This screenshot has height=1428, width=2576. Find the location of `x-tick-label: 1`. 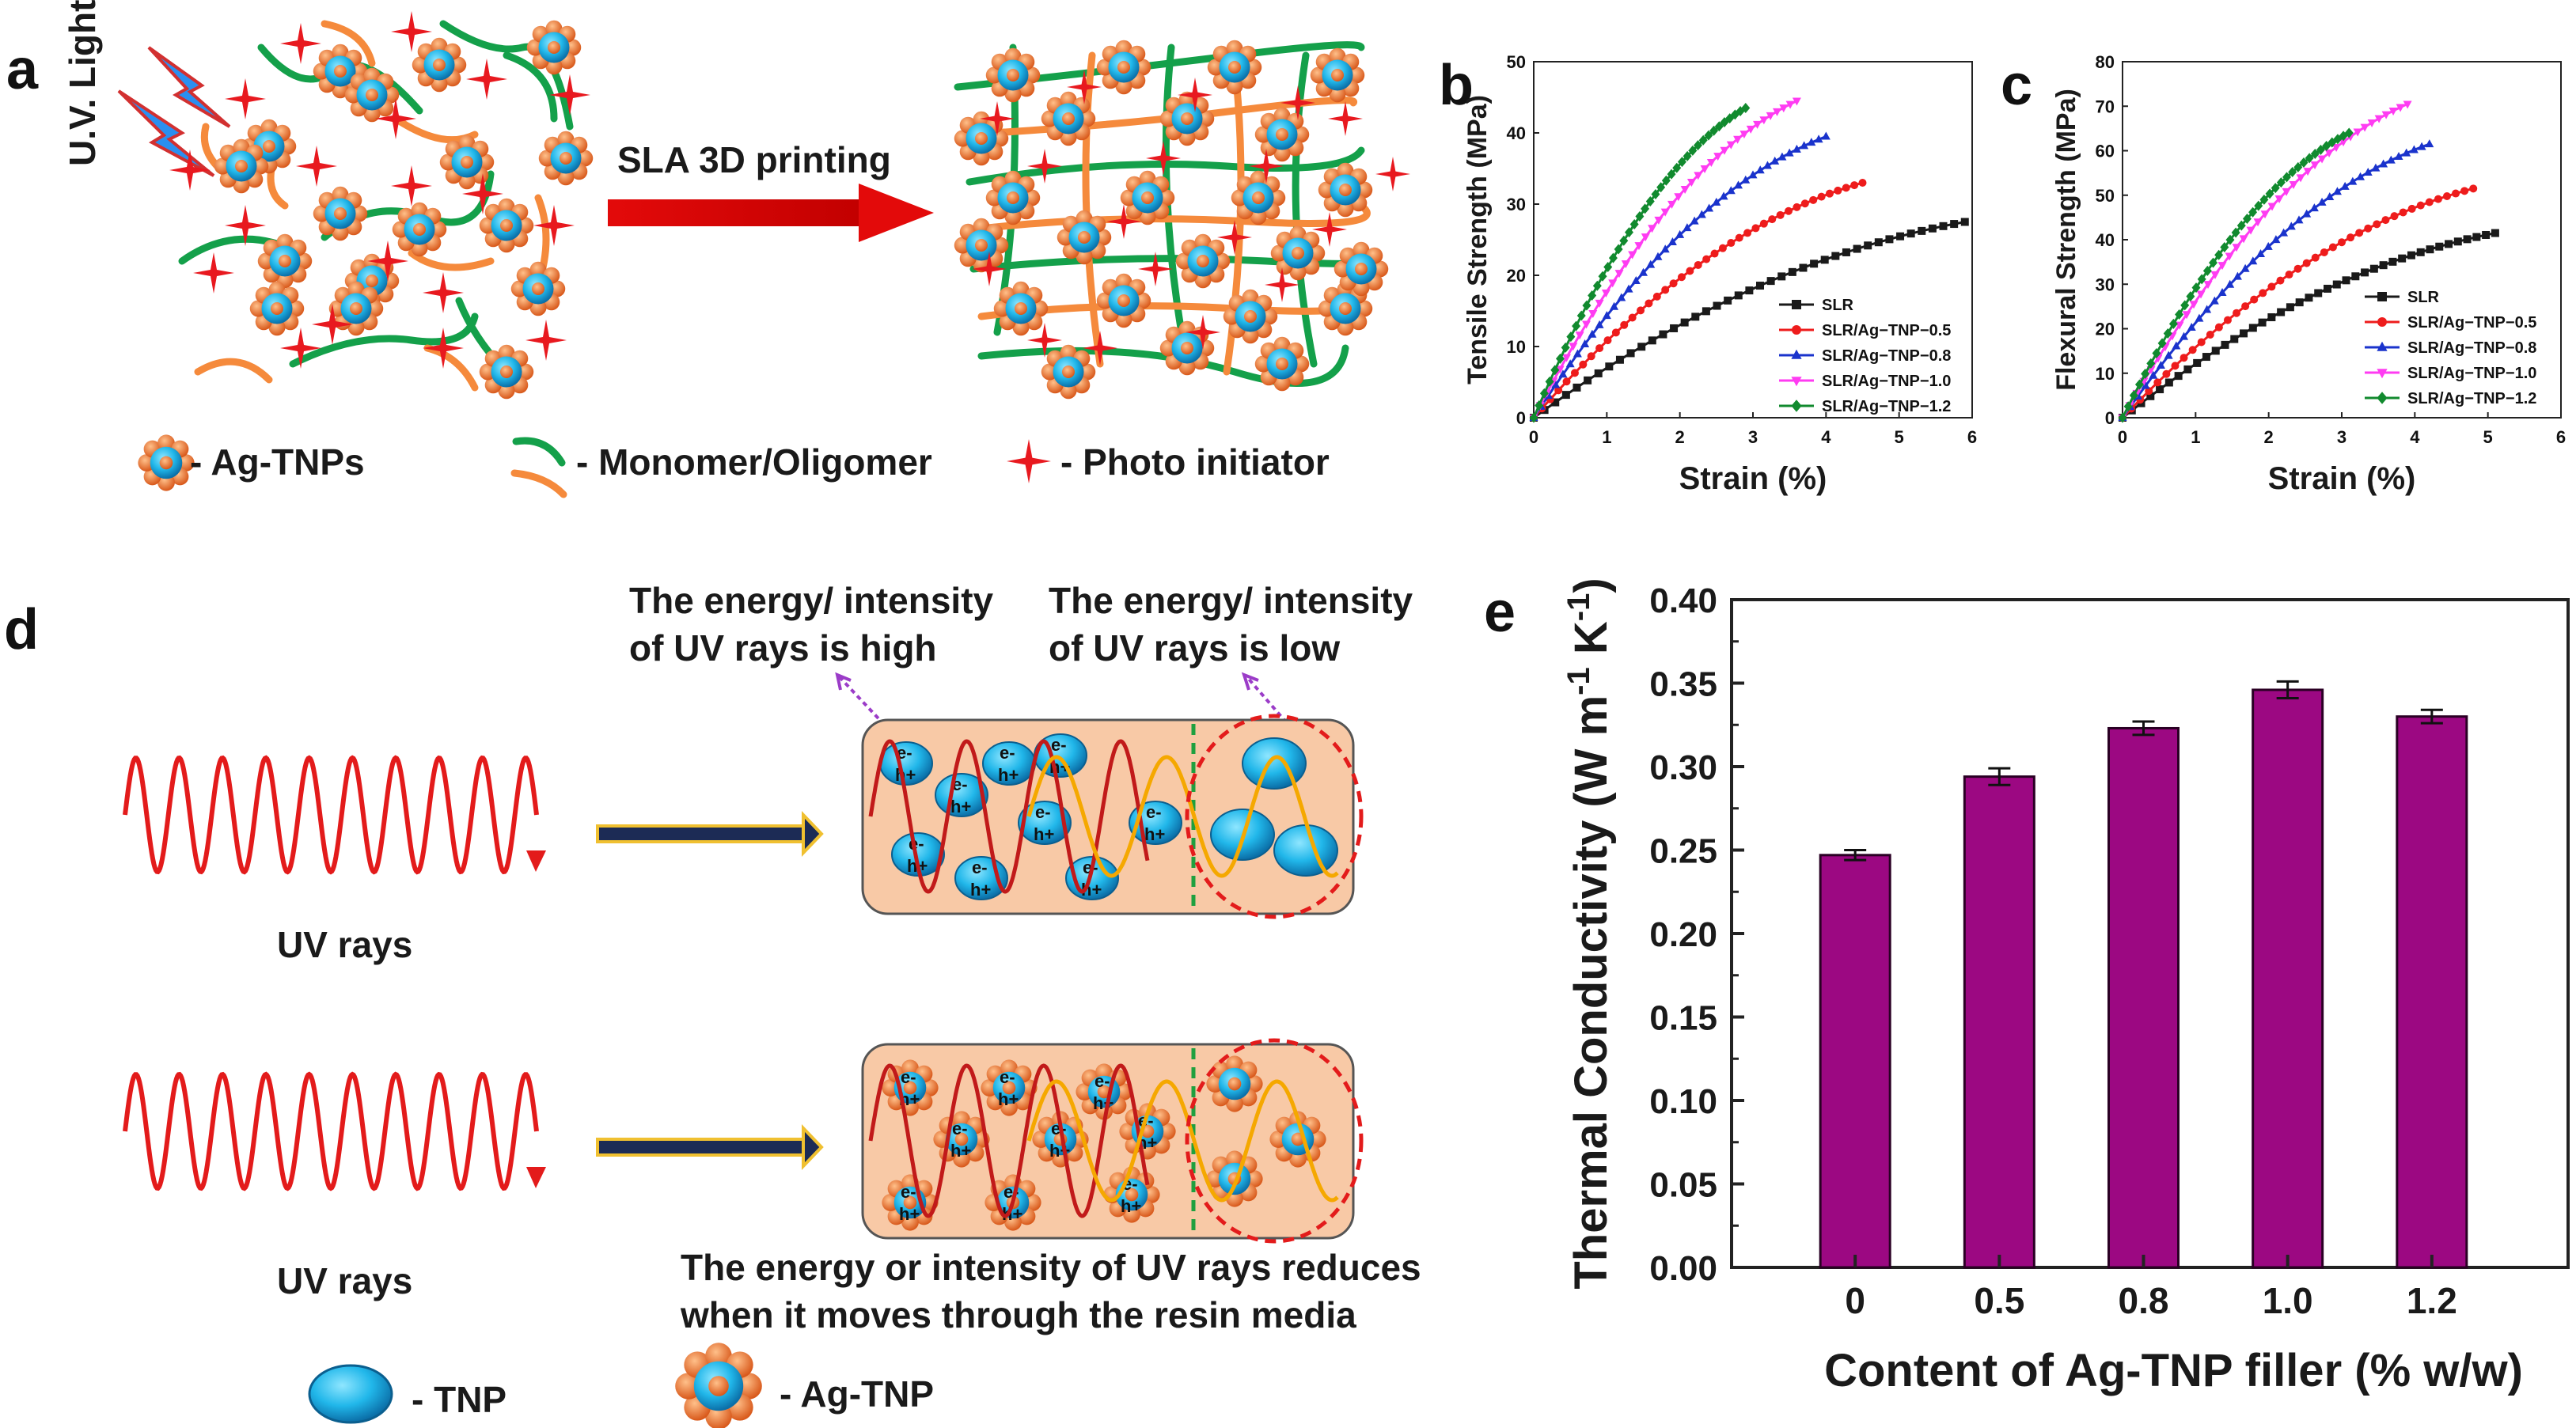

x-tick-label: 1 is located at coordinates (1606, 437).